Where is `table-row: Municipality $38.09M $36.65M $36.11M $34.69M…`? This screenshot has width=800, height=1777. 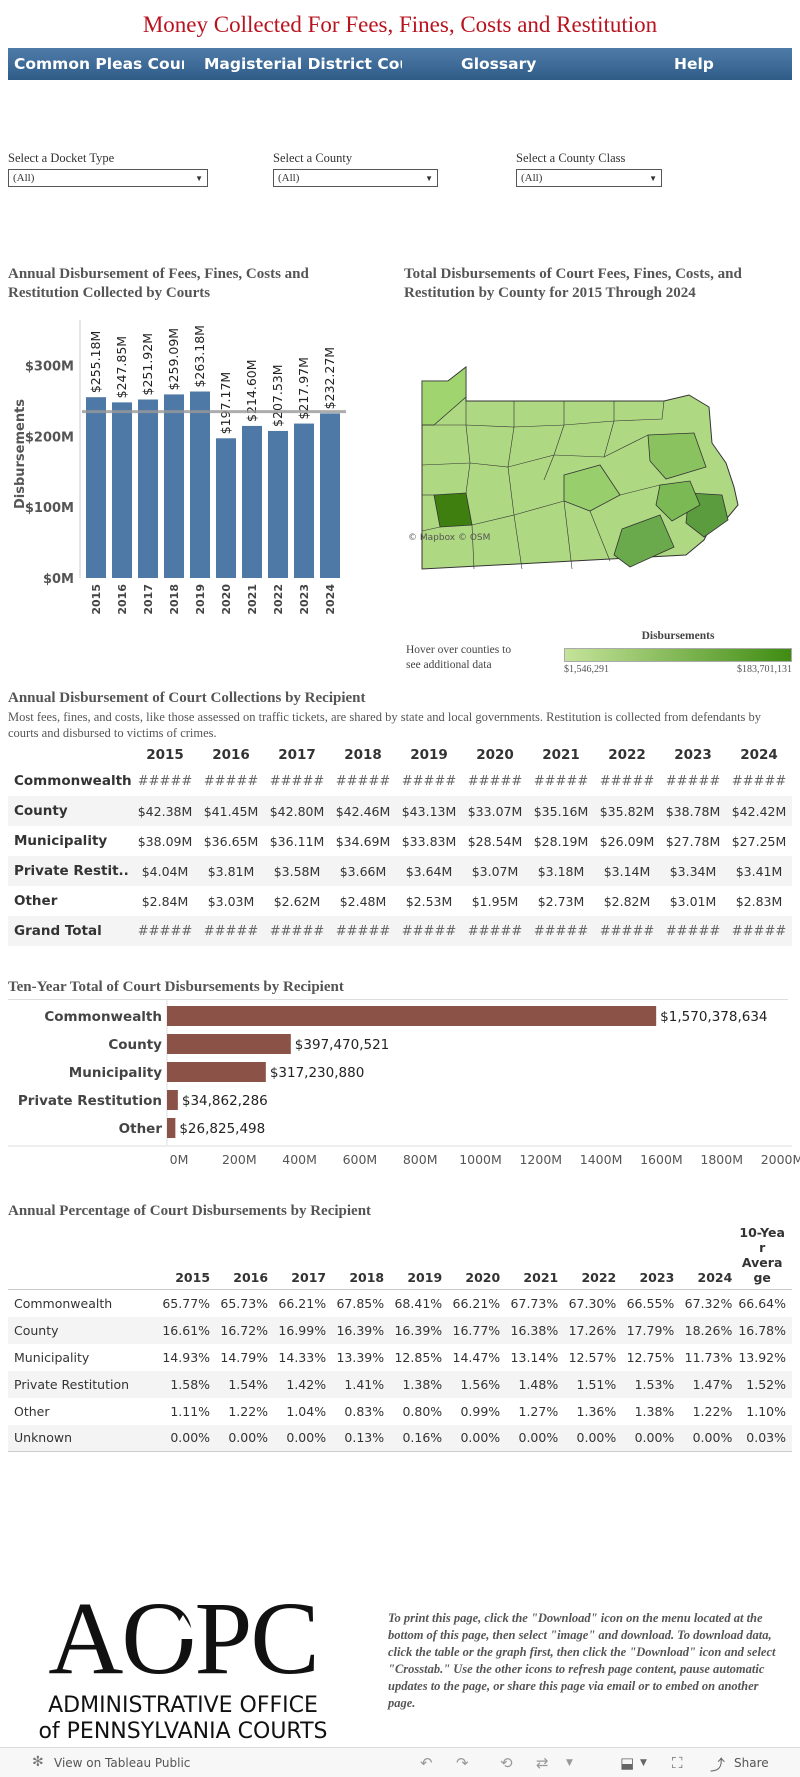
table-row: Municipality $38.09M $36.65M $36.11M $34.69M… is located at coordinates (400, 841).